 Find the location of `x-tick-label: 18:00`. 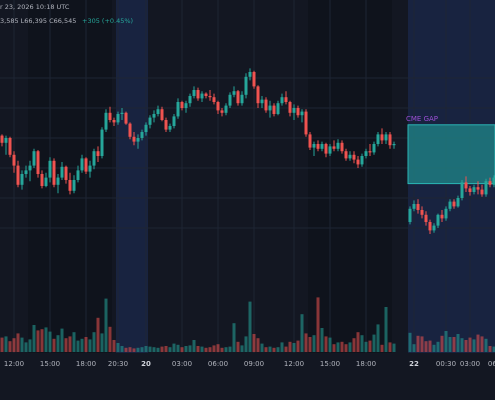

x-tick-label: 18:00 is located at coordinates (86, 364).